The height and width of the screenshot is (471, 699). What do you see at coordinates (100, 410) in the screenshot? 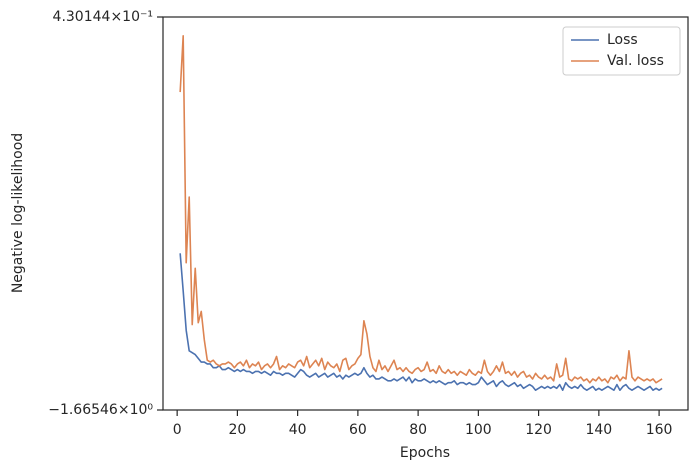
I see `y-tick-label: −1.66546×10⁰` at bounding box center [100, 410].